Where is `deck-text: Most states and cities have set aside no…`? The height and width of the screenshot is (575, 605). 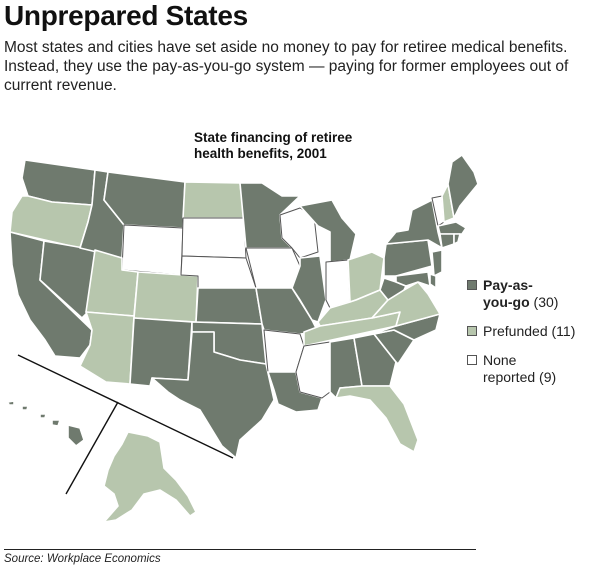 deck-text: Most states and cities have set aside no… is located at coordinates (286, 66).